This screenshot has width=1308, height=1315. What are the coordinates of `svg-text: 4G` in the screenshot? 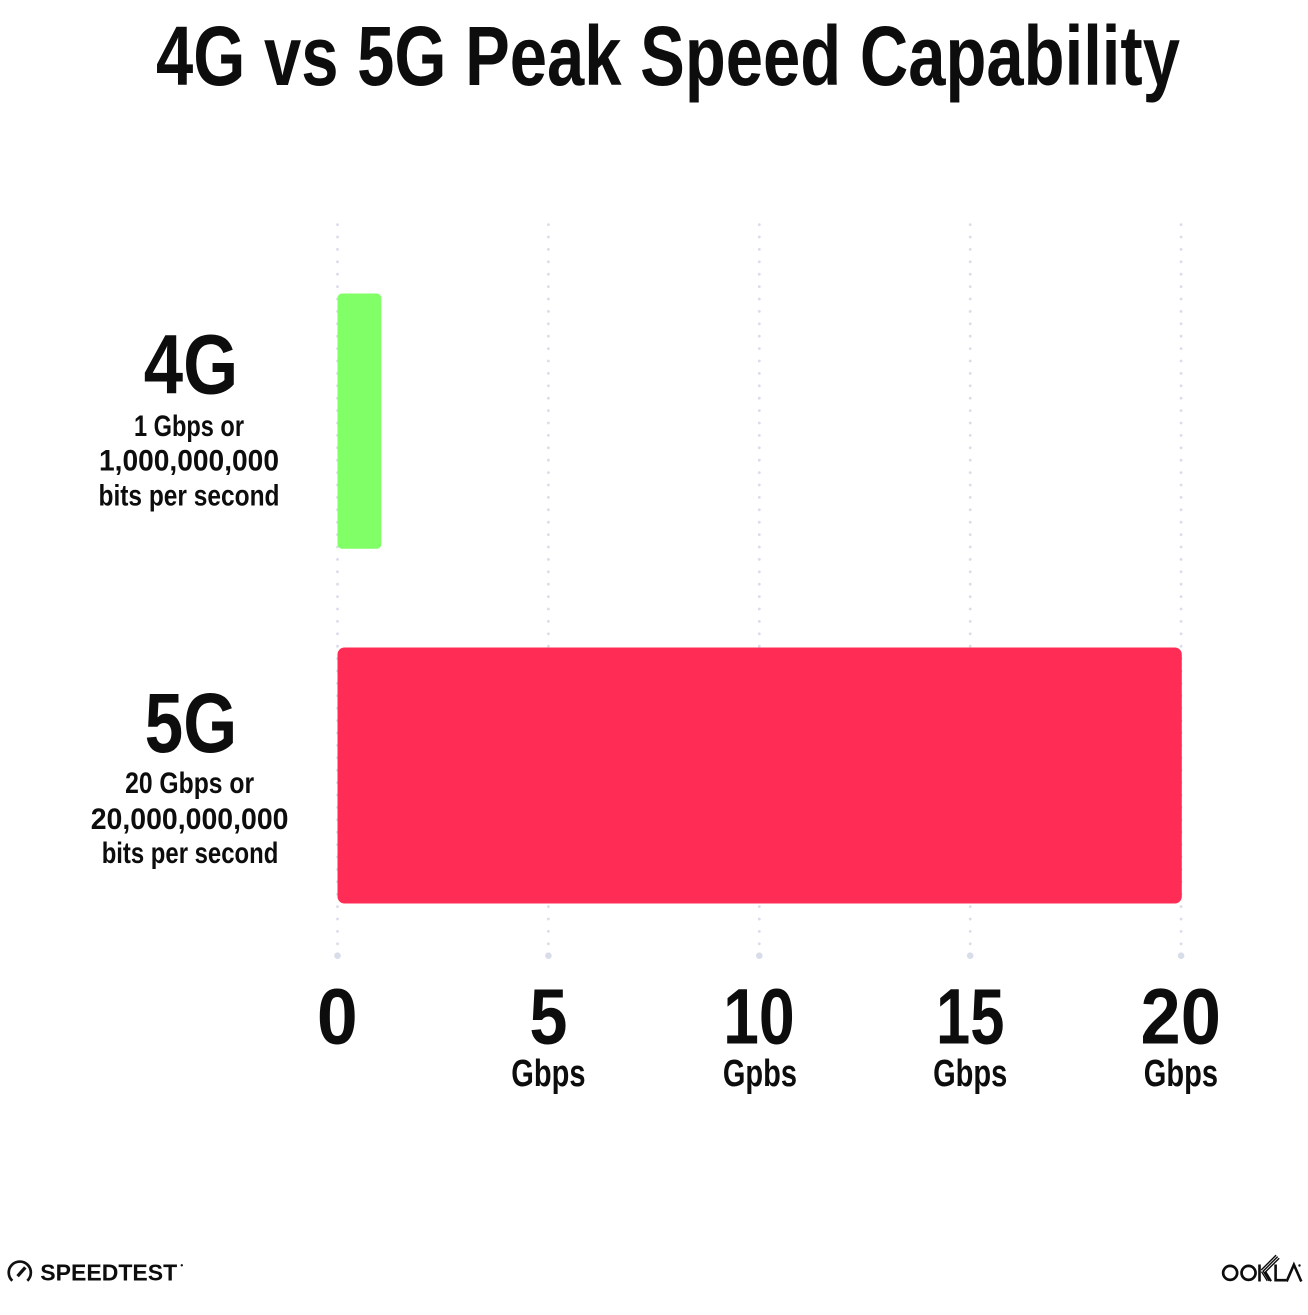 It's located at (191, 364).